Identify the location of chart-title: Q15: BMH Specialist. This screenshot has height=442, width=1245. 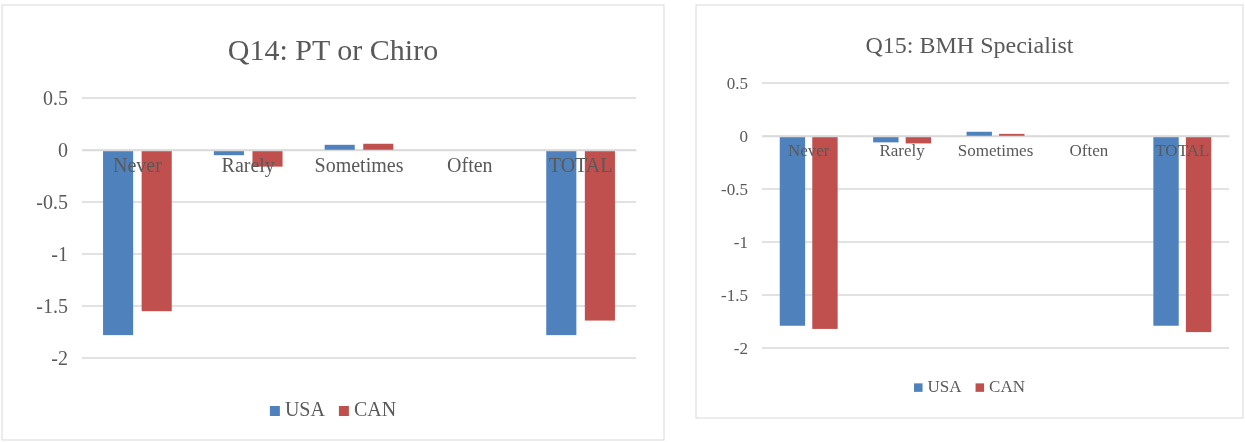
(969, 45).